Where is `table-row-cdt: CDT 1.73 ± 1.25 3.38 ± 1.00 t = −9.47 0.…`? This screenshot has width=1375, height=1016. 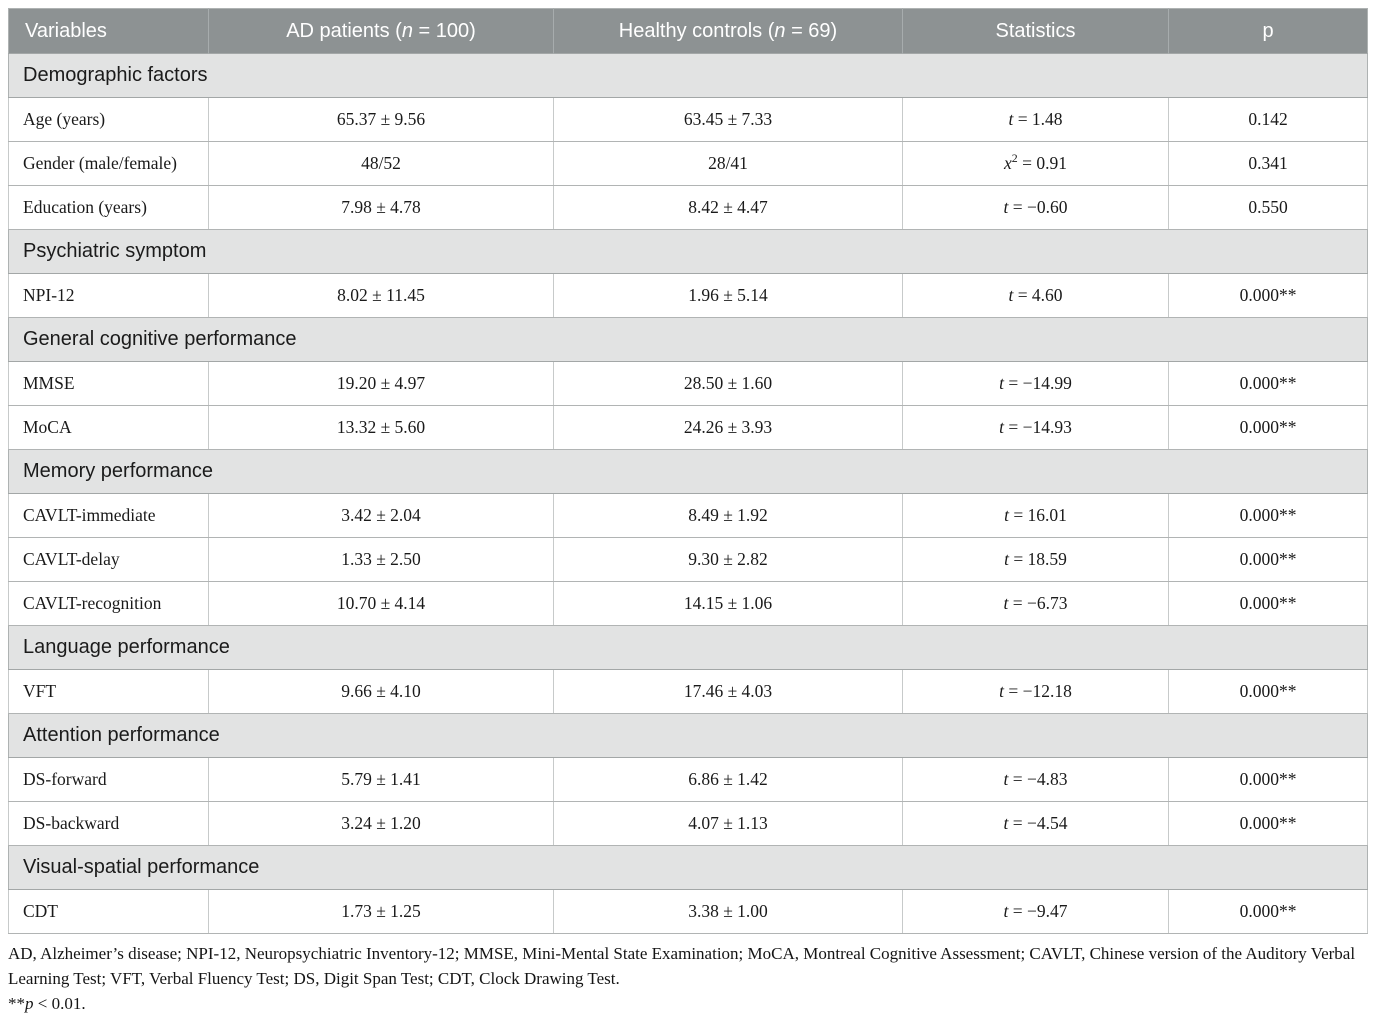 table-row-cdt: CDT 1.73 ± 1.25 3.38 ± 1.00 t = −9.47 0.… is located at coordinates (688, 911).